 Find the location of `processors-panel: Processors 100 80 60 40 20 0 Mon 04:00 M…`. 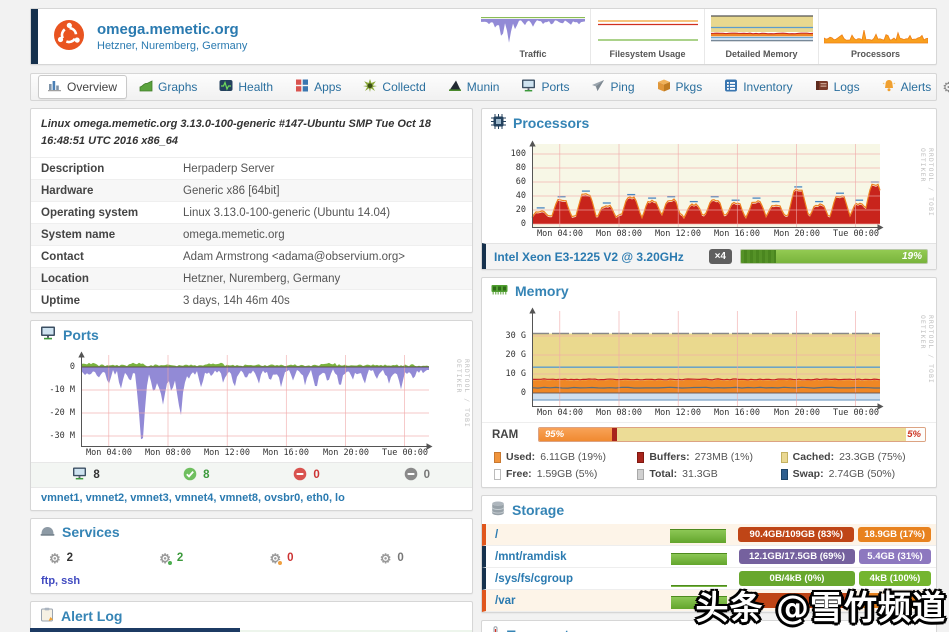

processors-panel: Processors 100 80 60 40 20 0 Mon 04:00 M… is located at coordinates (709, 189).